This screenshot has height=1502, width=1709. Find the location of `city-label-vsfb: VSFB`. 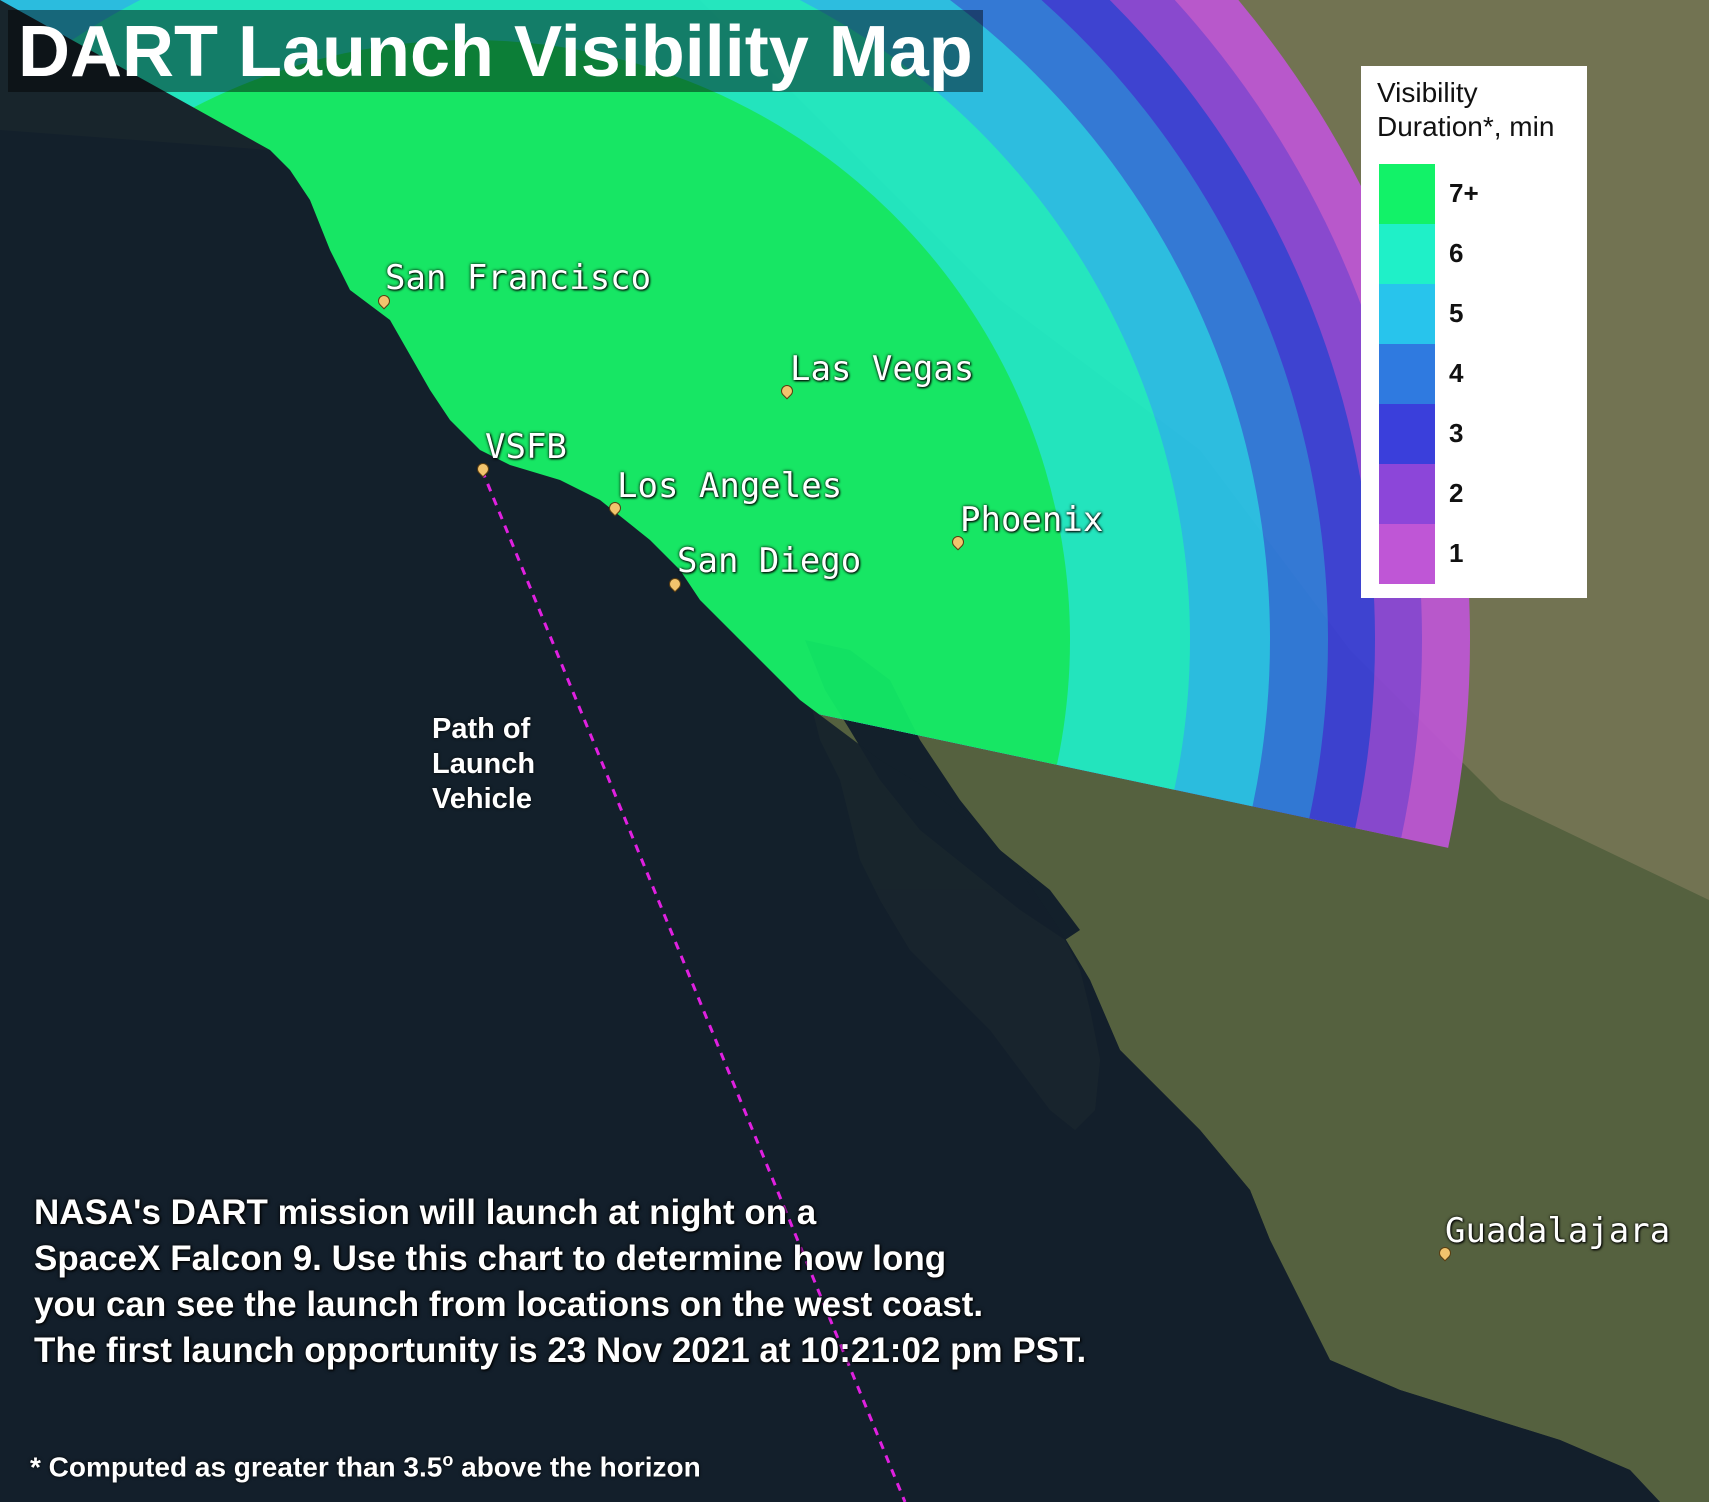

city-label-vsfb: VSFB is located at coordinates (526, 447).